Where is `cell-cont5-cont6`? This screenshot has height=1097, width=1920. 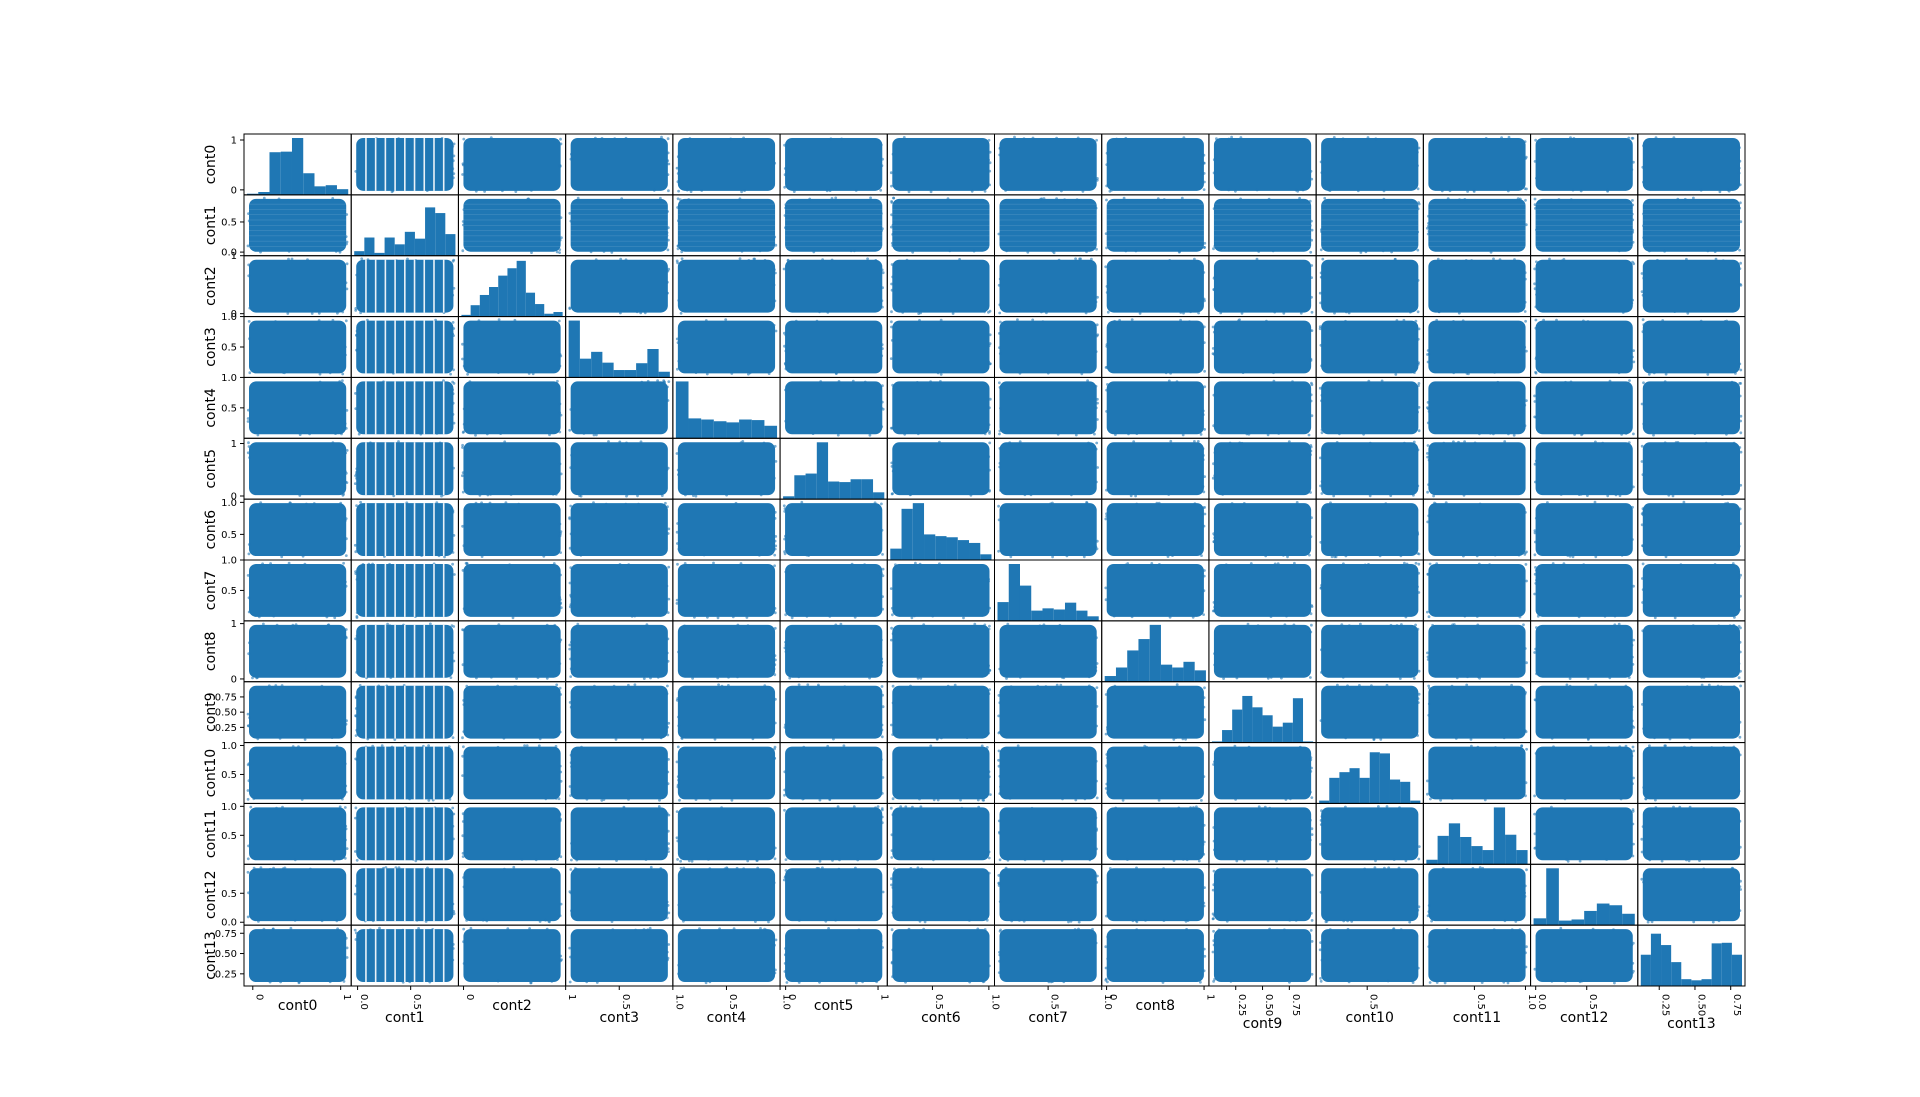 cell-cont5-cont6 is located at coordinates (940, 468).